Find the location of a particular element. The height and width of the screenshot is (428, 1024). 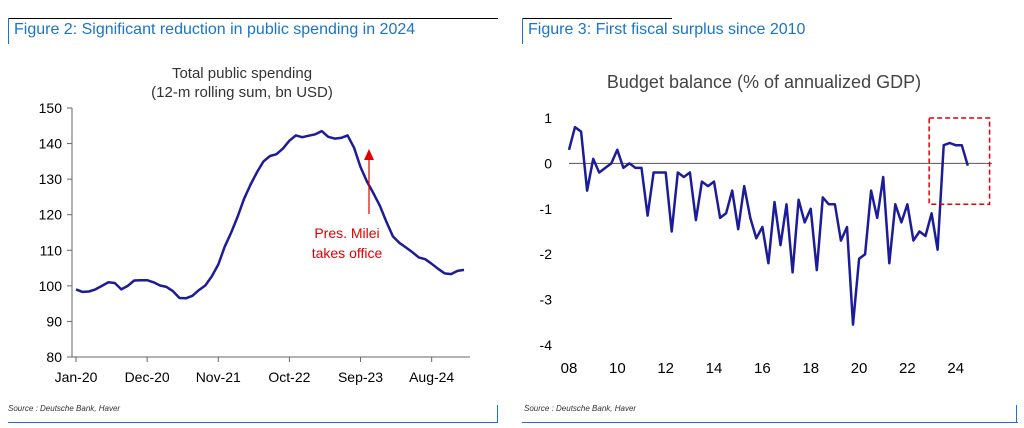

chart-title: Budget balance (% of annualized GDP) is located at coordinates (764, 82).